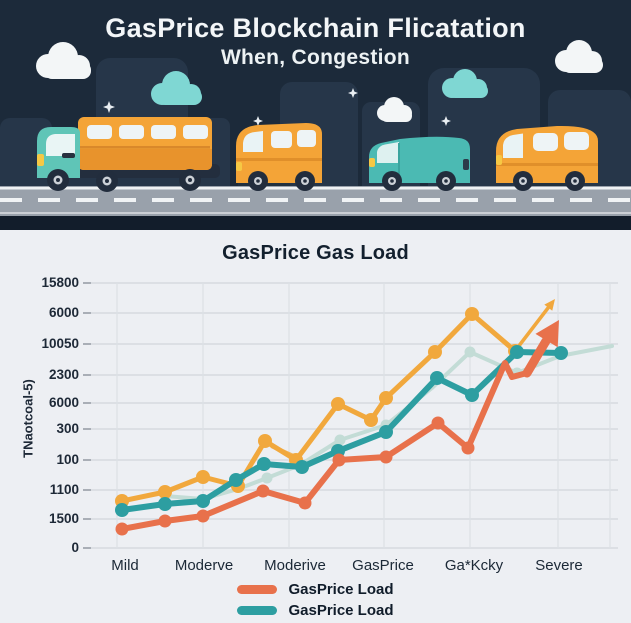 The width and height of the screenshot is (631, 623). Describe the element at coordinates (204, 565) in the screenshot. I see `x-tick-label: Moderve` at that location.